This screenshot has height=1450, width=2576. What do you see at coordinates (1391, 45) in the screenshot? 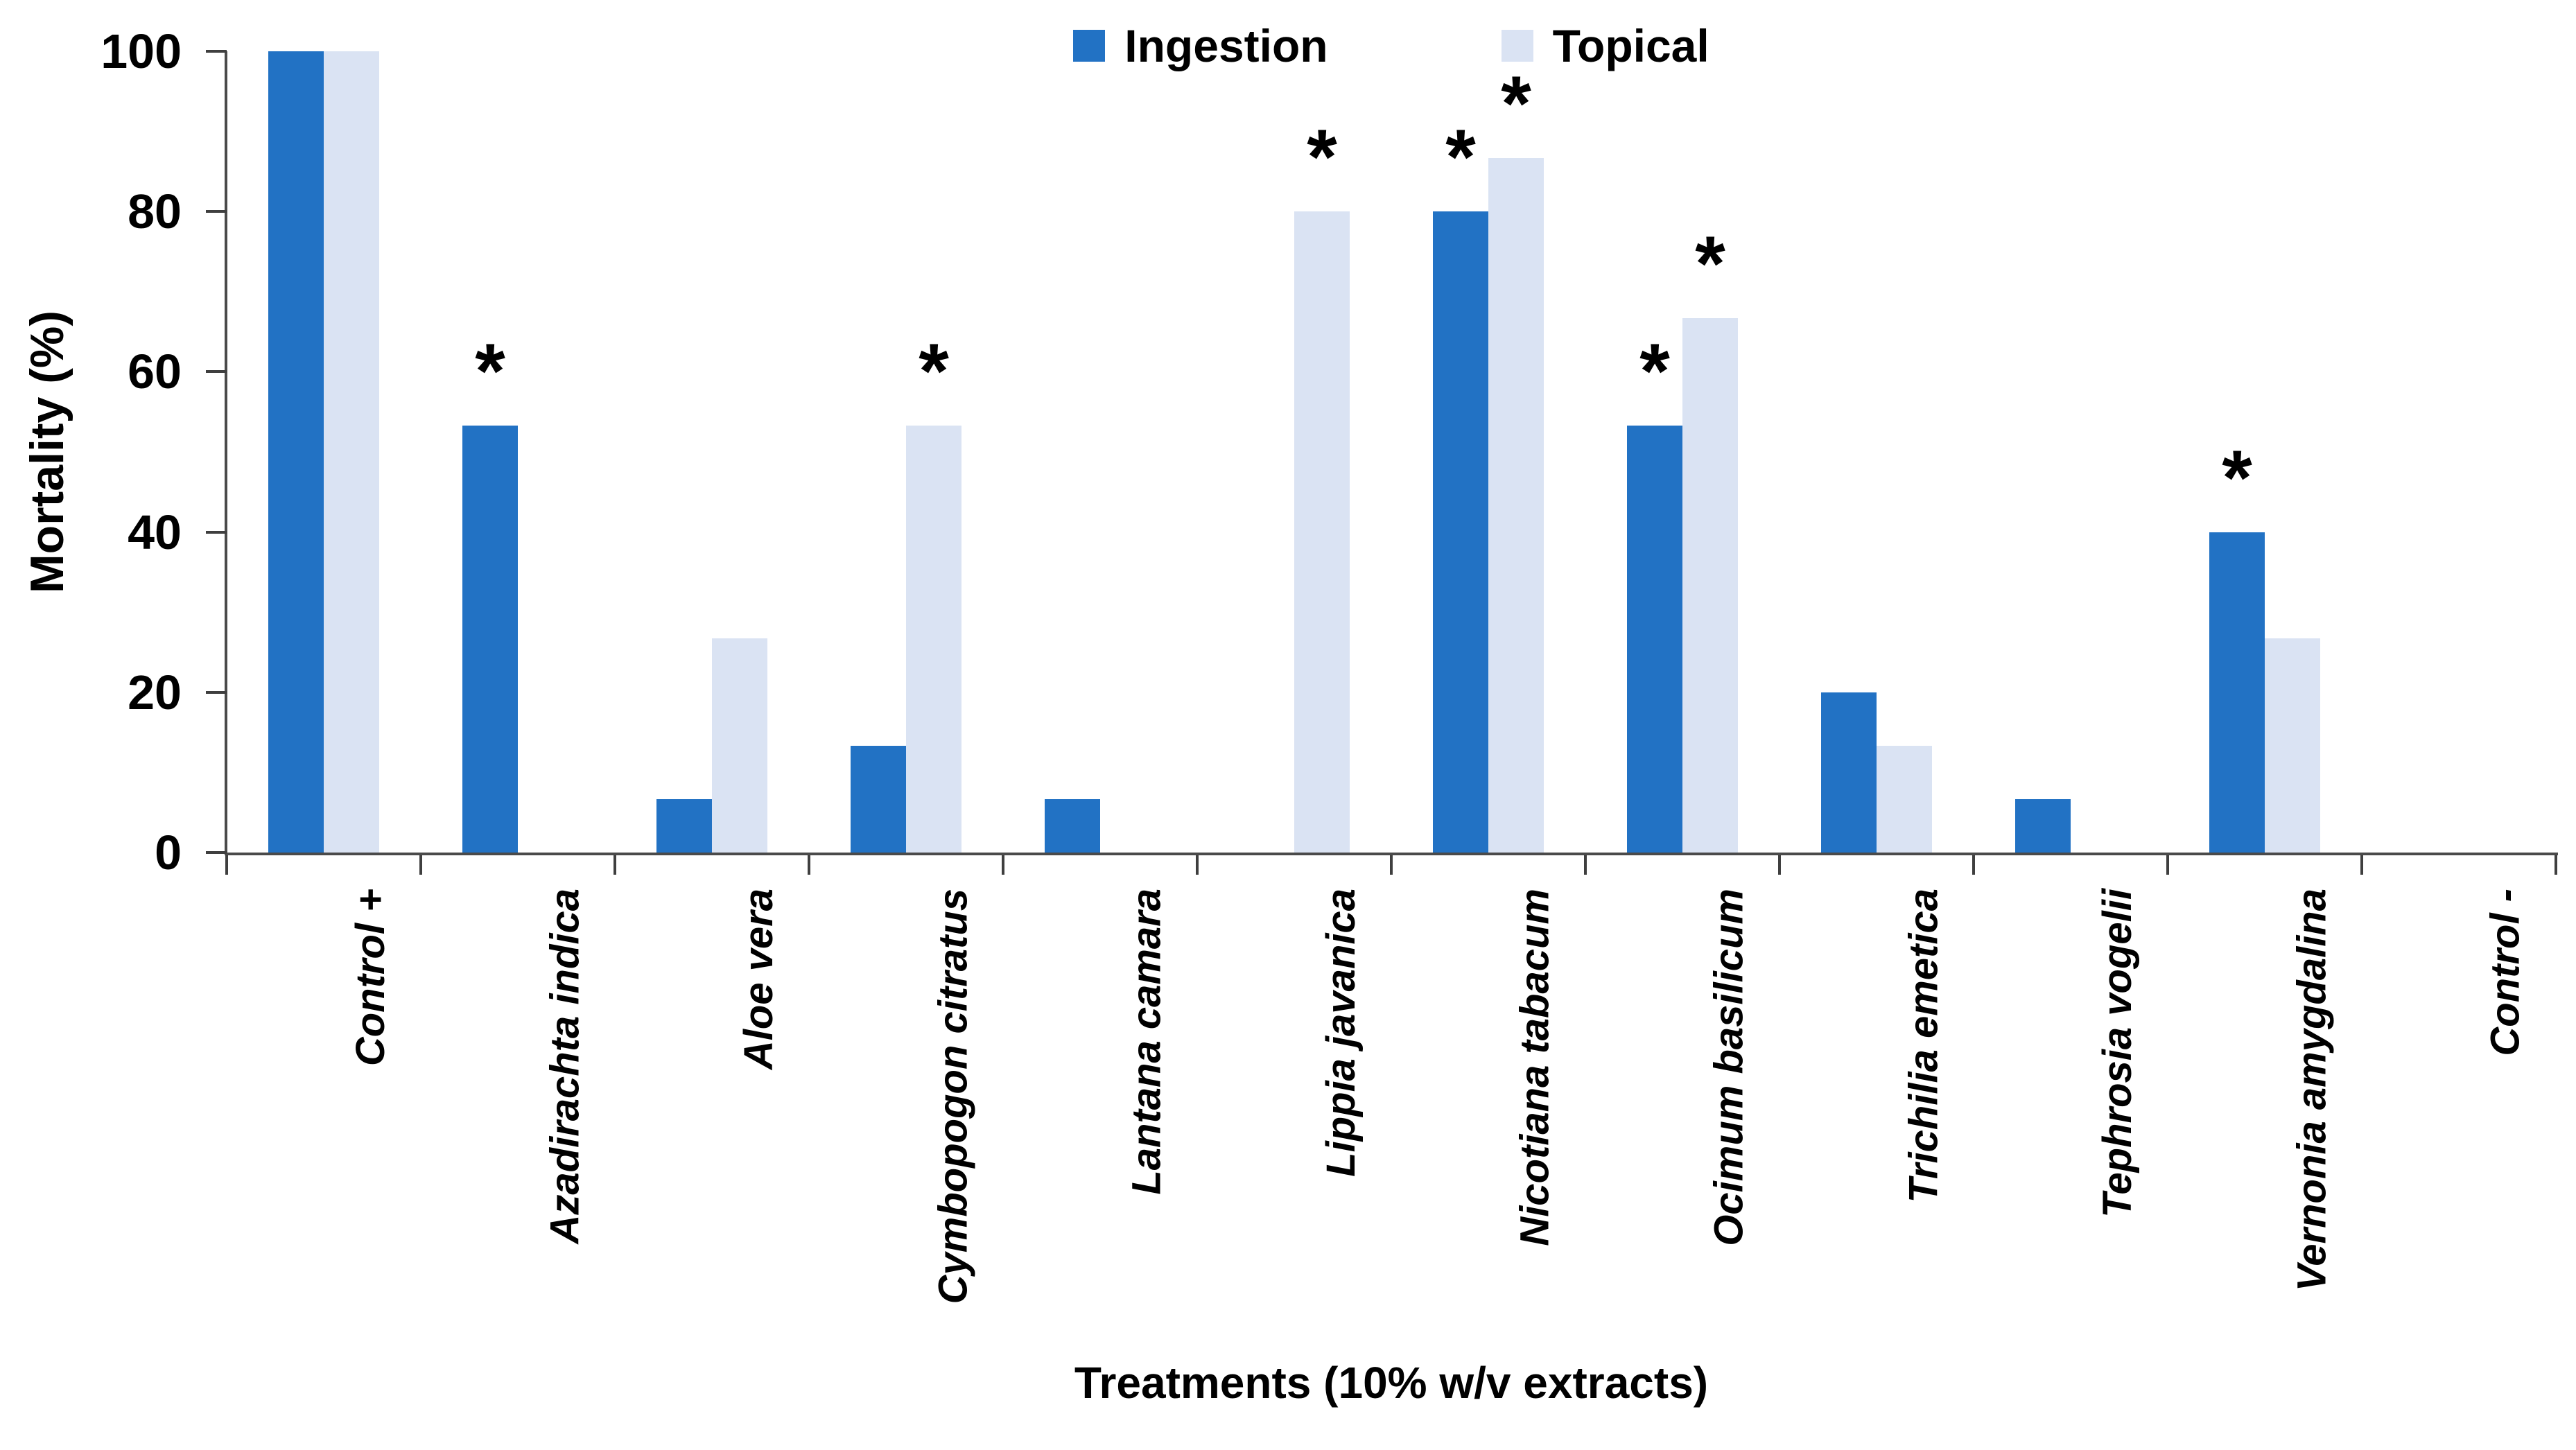
I see `chart-legend: Ingestion Topical` at bounding box center [1391, 45].